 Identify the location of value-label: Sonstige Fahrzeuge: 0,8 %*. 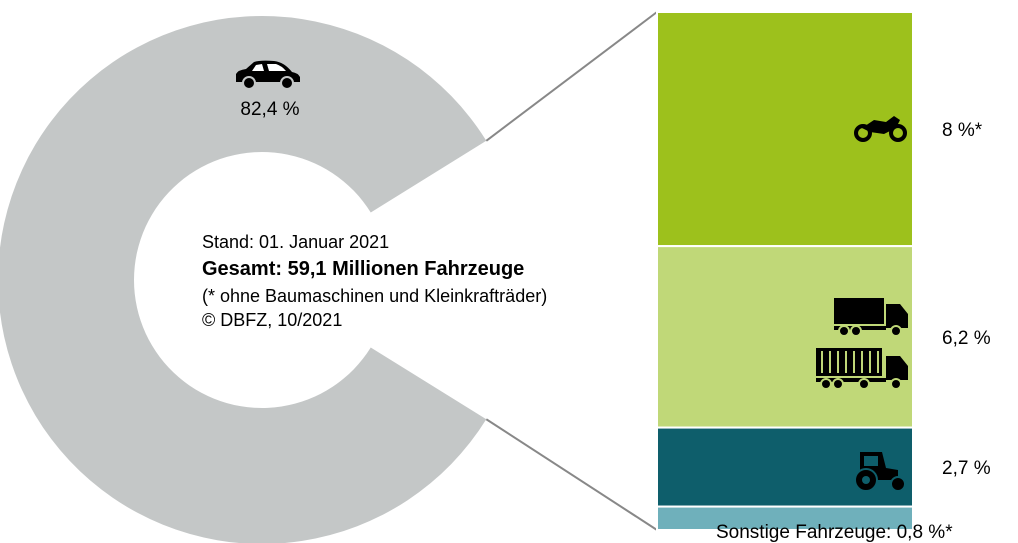
(834, 532).